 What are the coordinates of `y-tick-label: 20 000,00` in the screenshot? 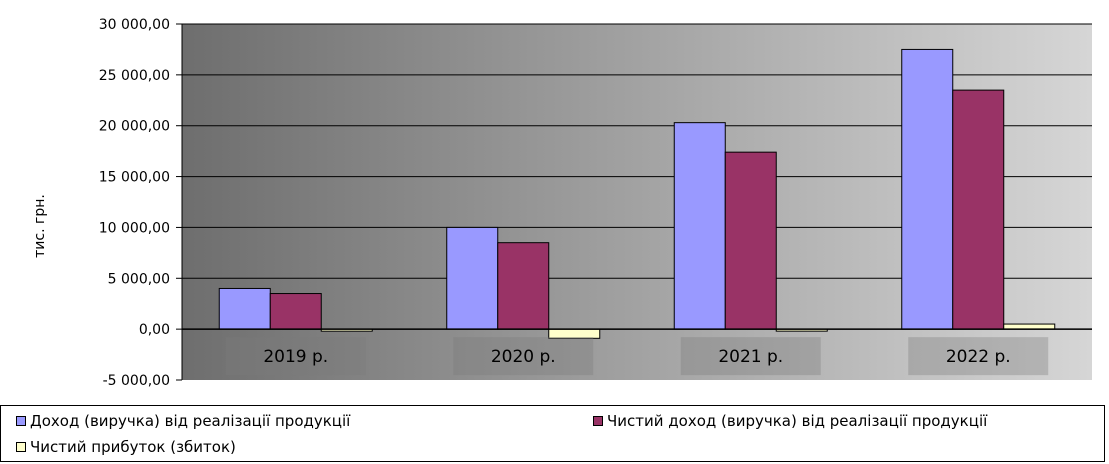 It's located at (134, 127).